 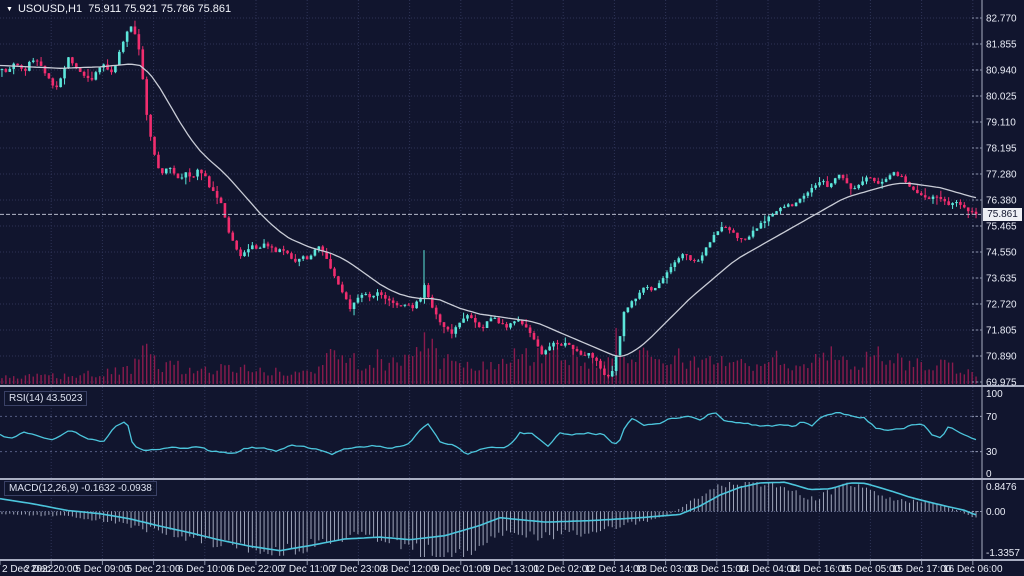 I want to click on time-axis-label: 5 Dec 09:00, so click(x=102, y=569).